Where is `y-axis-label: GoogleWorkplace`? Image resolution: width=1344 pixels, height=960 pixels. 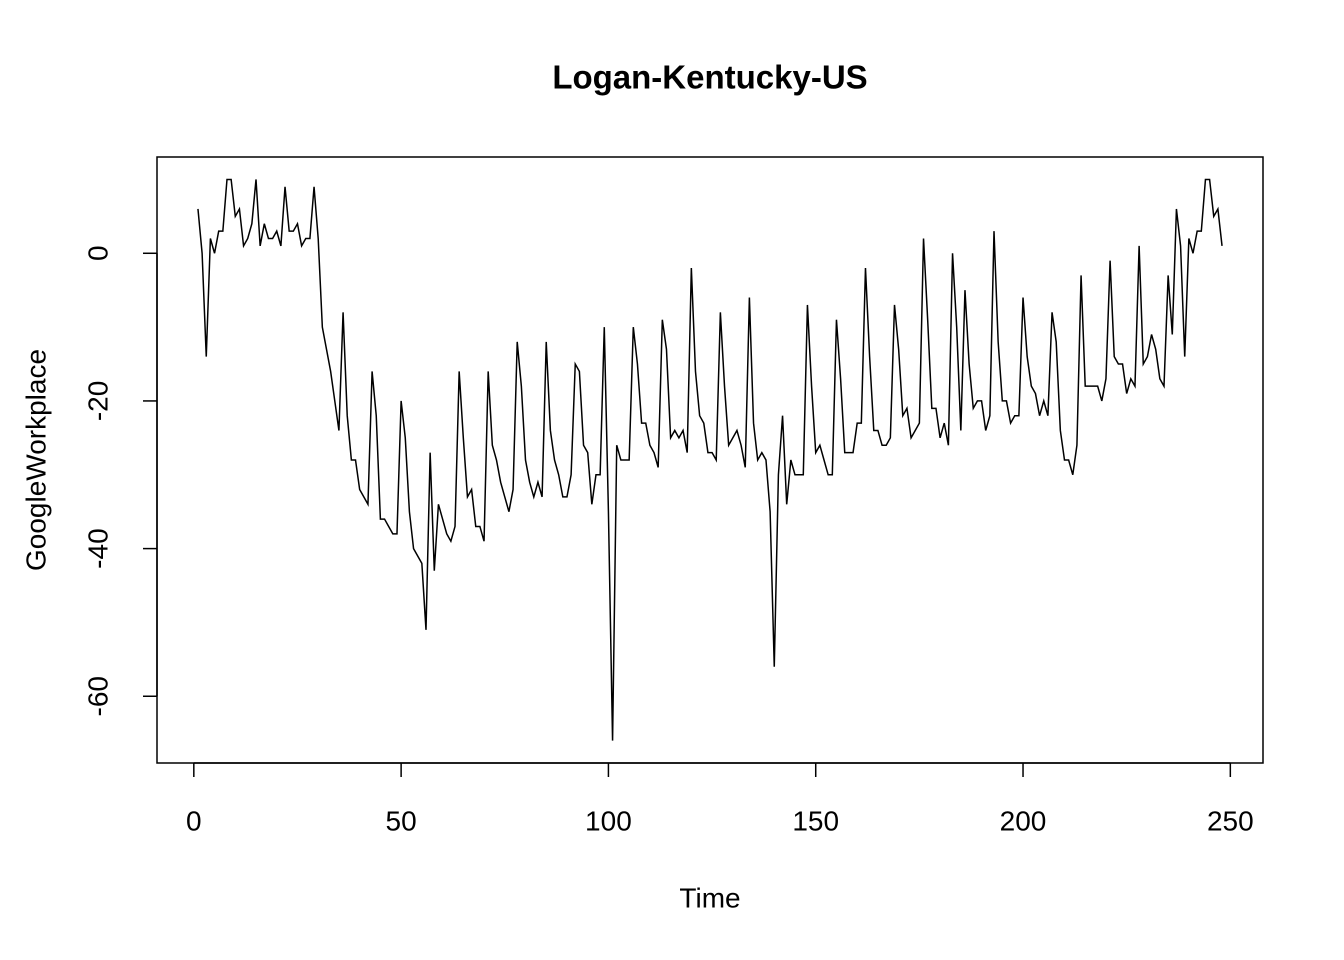
y-axis-label: GoogleWorkplace is located at coordinates (35, 460).